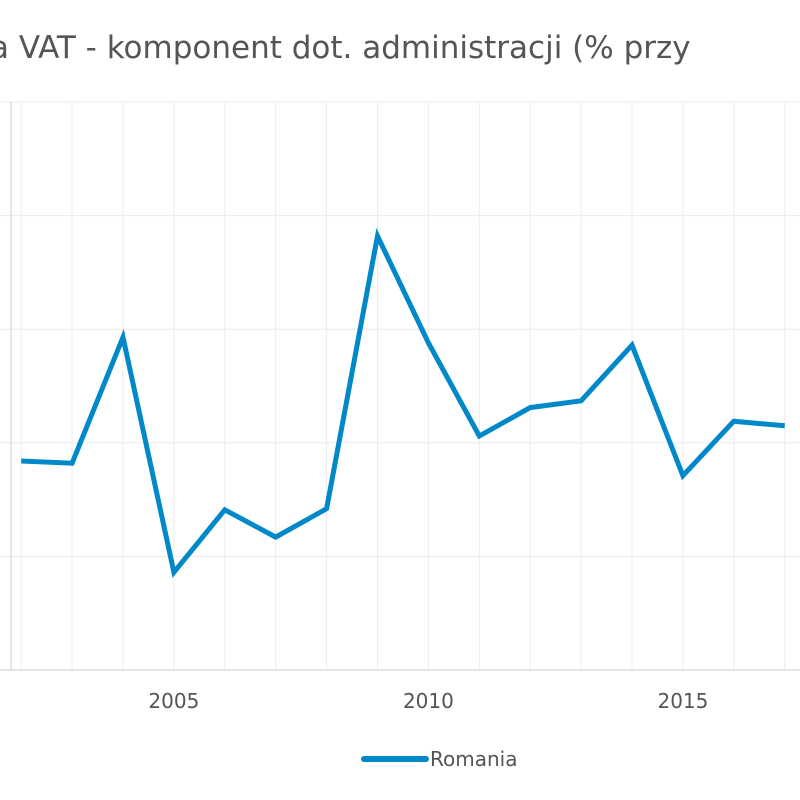 The height and width of the screenshot is (800, 800). I want to click on x-tick-label: 2005, so click(173, 701).